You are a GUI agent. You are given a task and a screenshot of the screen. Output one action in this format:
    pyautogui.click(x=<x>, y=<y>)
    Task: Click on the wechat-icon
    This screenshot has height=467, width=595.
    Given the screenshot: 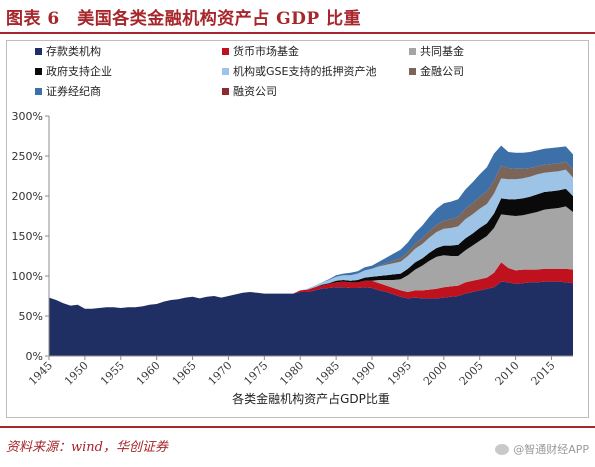 What is the action you would take?
    pyautogui.click(x=502, y=449)
    